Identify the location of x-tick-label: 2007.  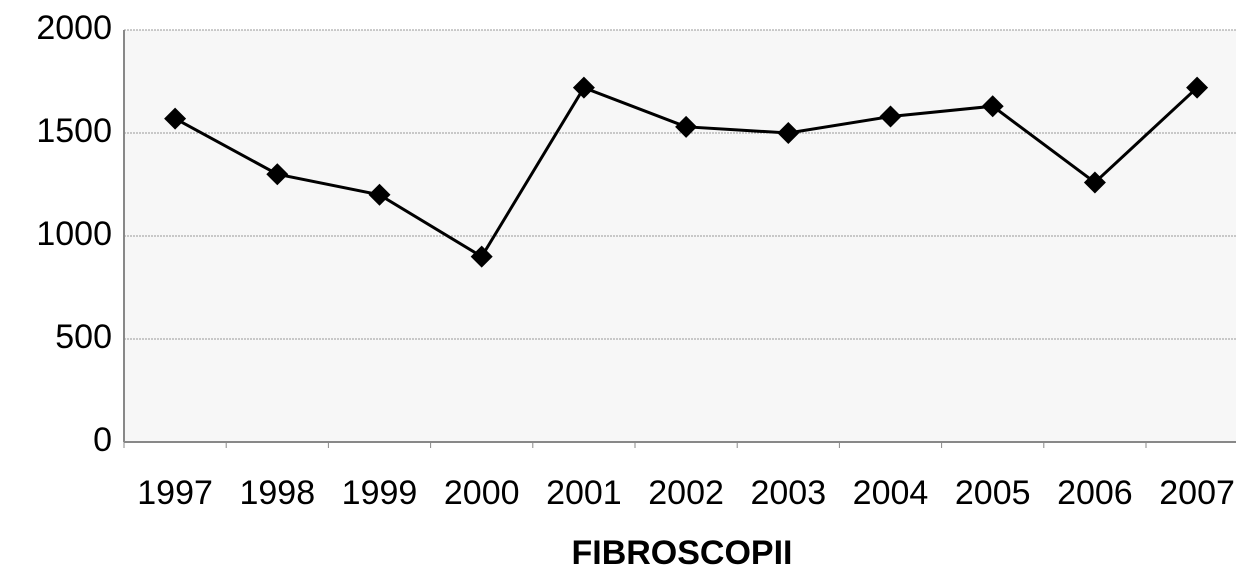
(1197, 493).